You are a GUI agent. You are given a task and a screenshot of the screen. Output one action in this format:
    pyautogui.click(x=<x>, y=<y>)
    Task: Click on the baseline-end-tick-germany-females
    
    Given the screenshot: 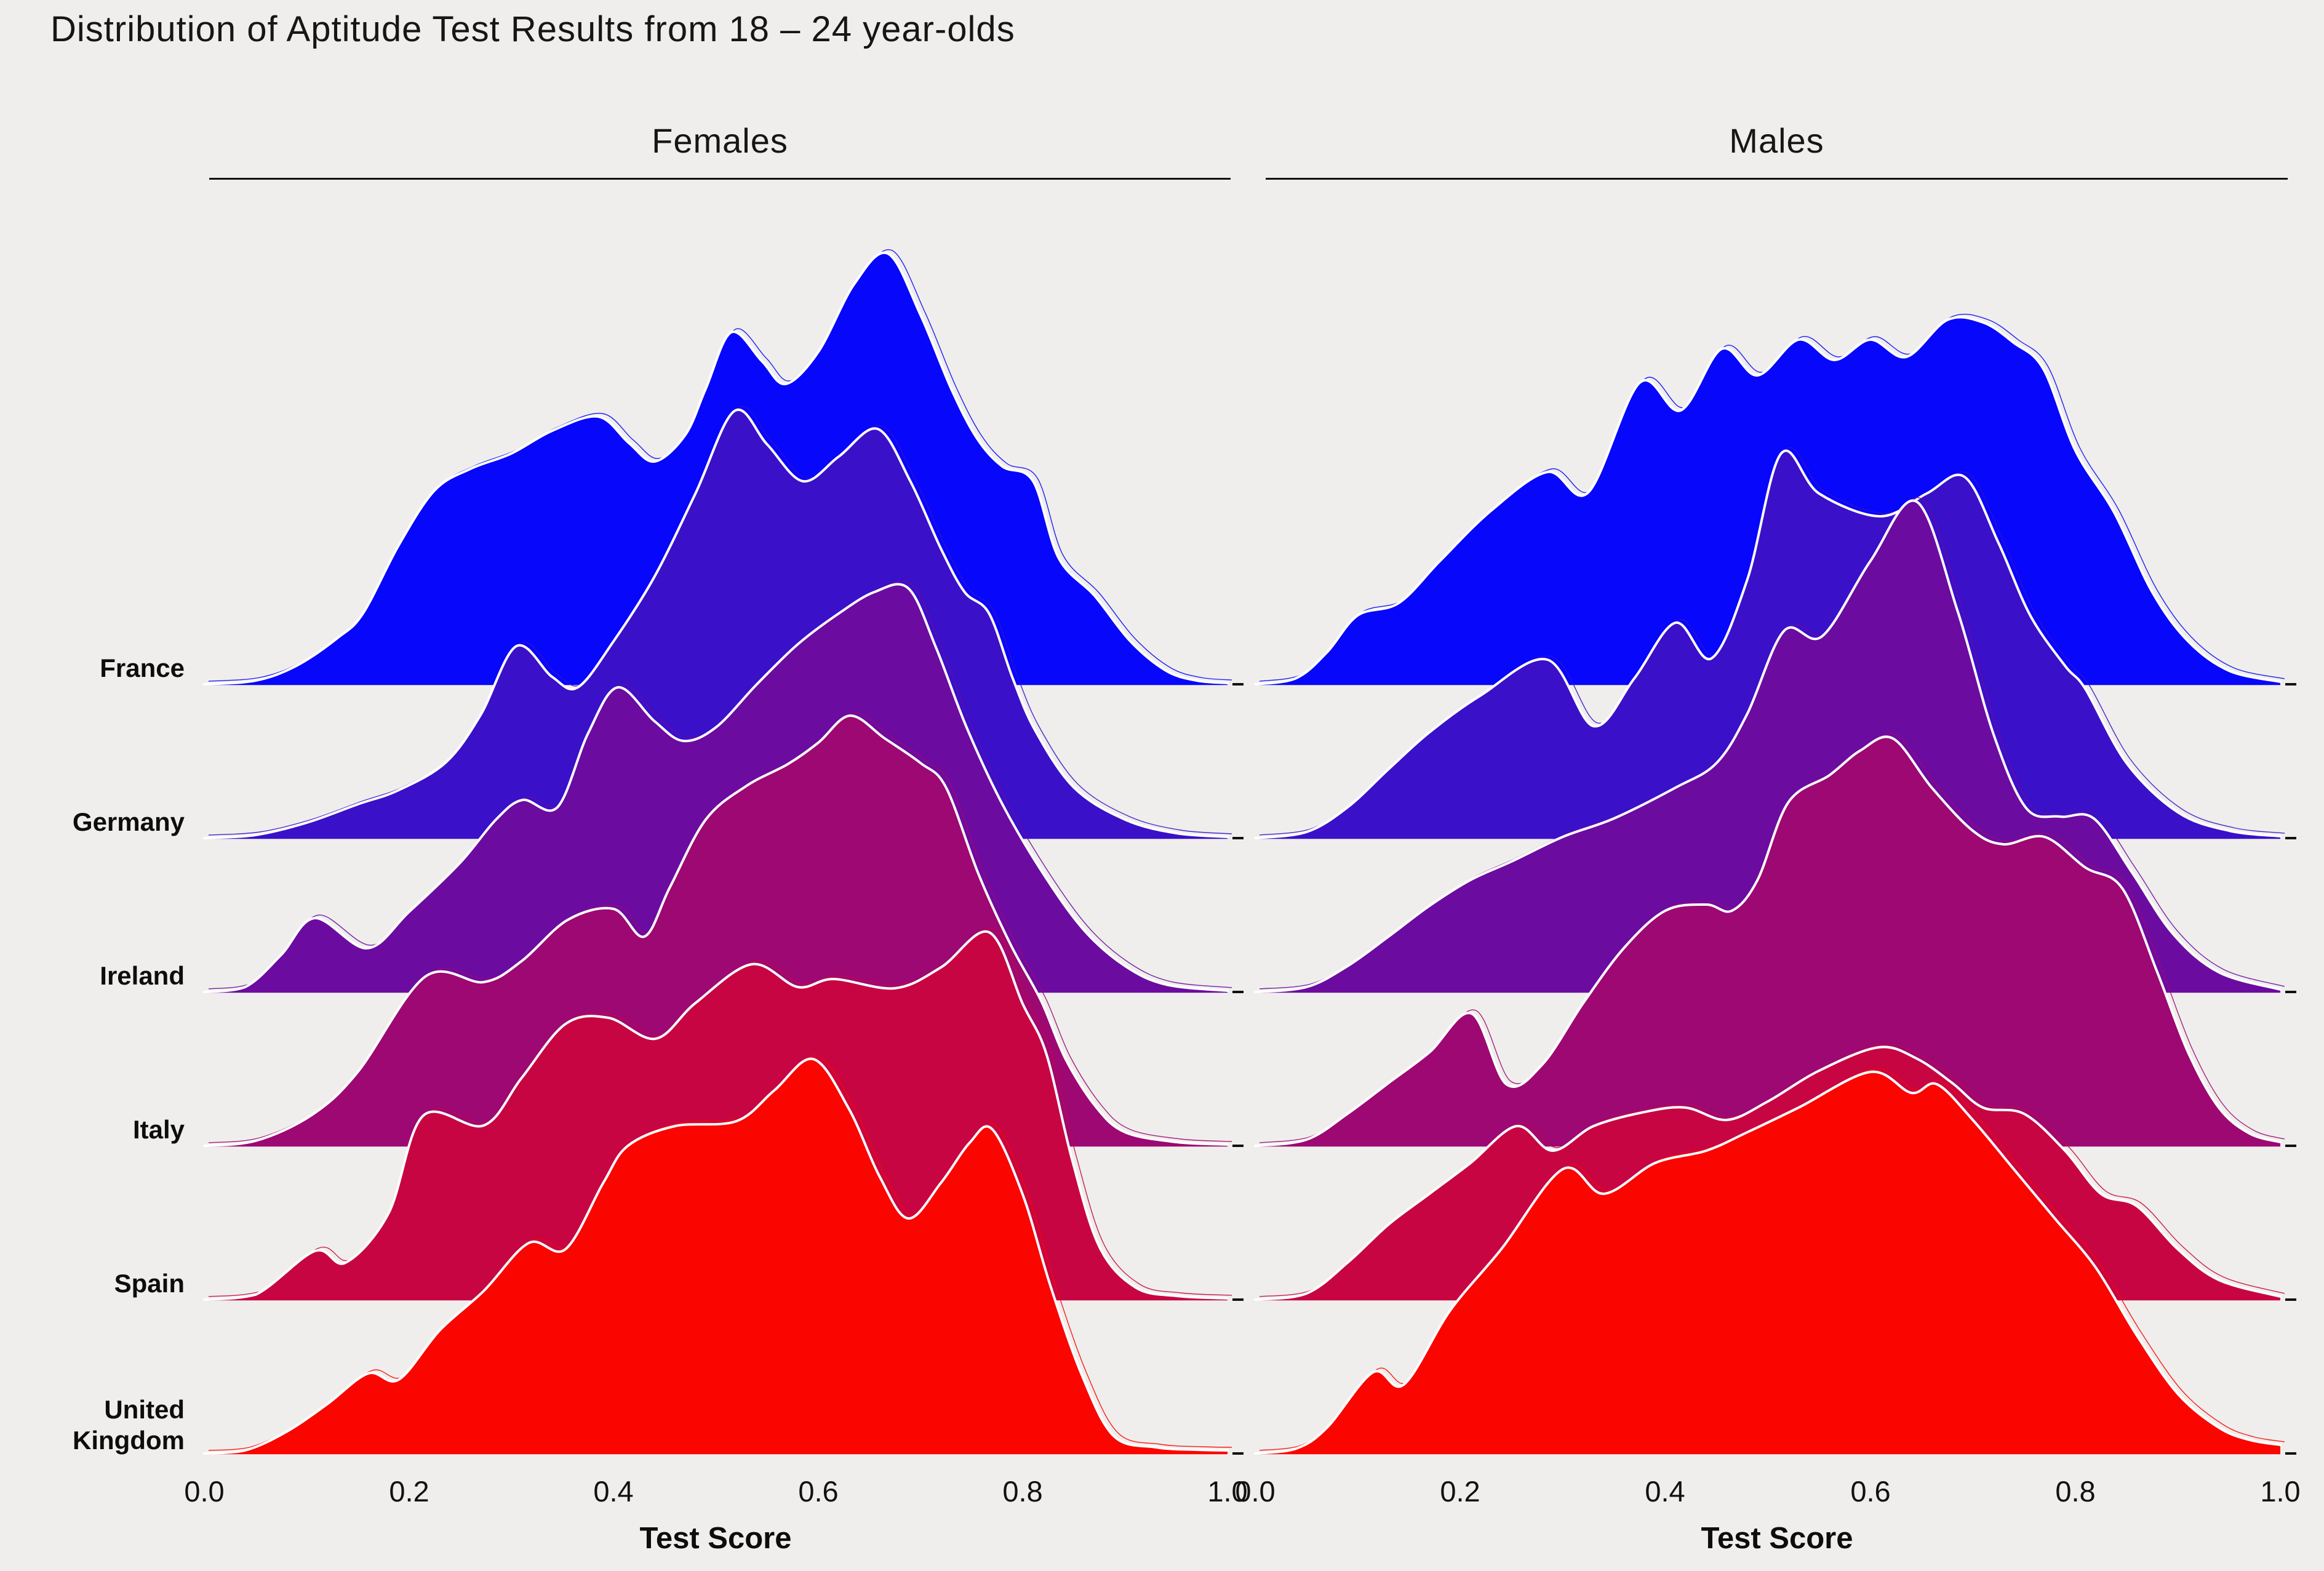 What is the action you would take?
    pyautogui.click(x=1238, y=838)
    